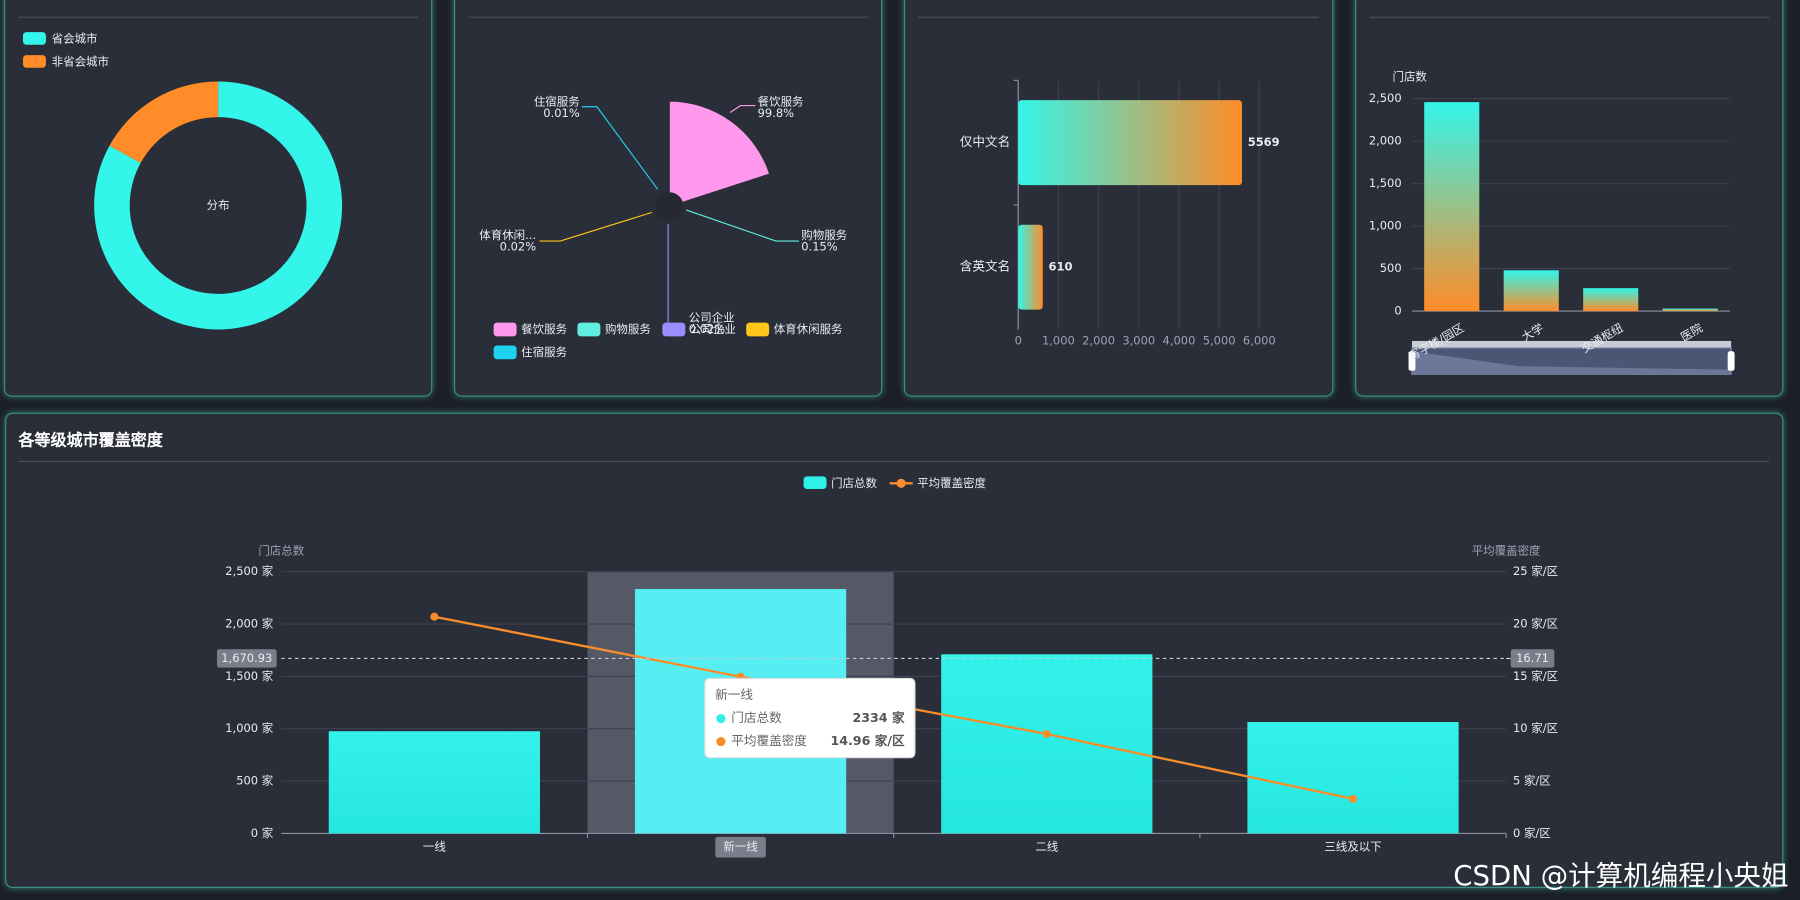 This screenshot has height=900, width=1800. I want to click on slice-label: 餐饮服务, so click(781, 102).